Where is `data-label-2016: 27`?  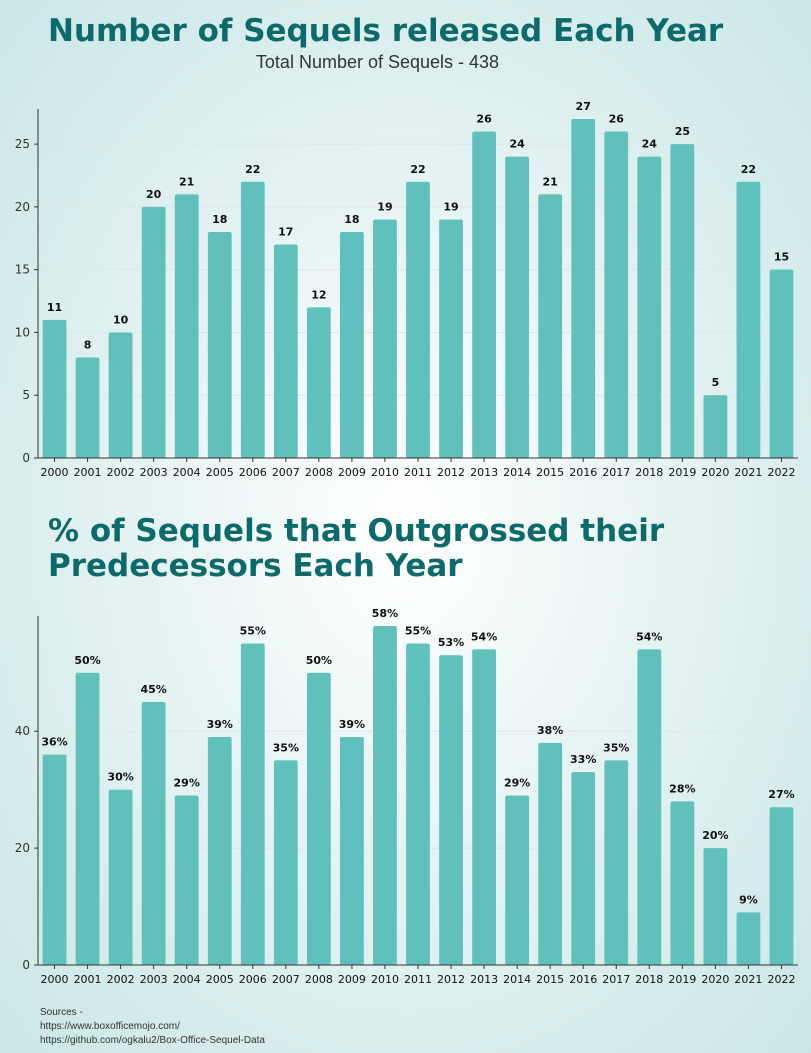 data-label-2016: 27 is located at coordinates (583, 106).